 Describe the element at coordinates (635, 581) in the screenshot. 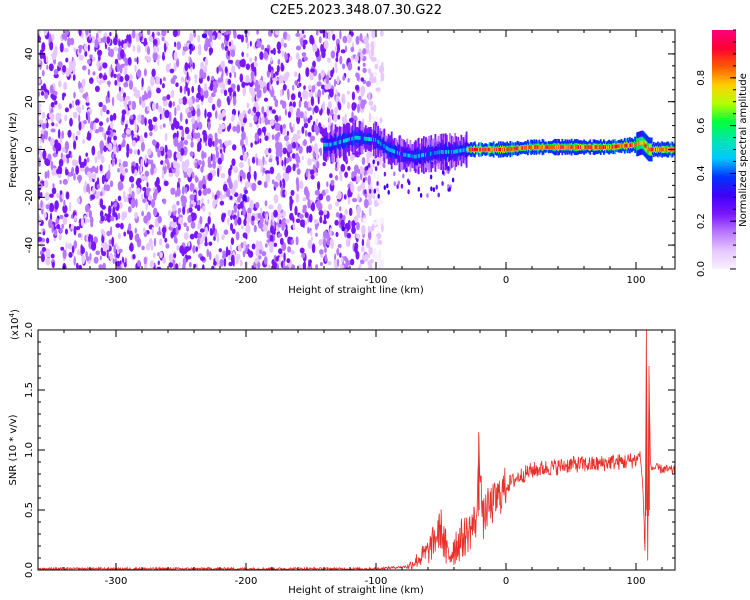

I see `x-tick-label: 100` at that location.